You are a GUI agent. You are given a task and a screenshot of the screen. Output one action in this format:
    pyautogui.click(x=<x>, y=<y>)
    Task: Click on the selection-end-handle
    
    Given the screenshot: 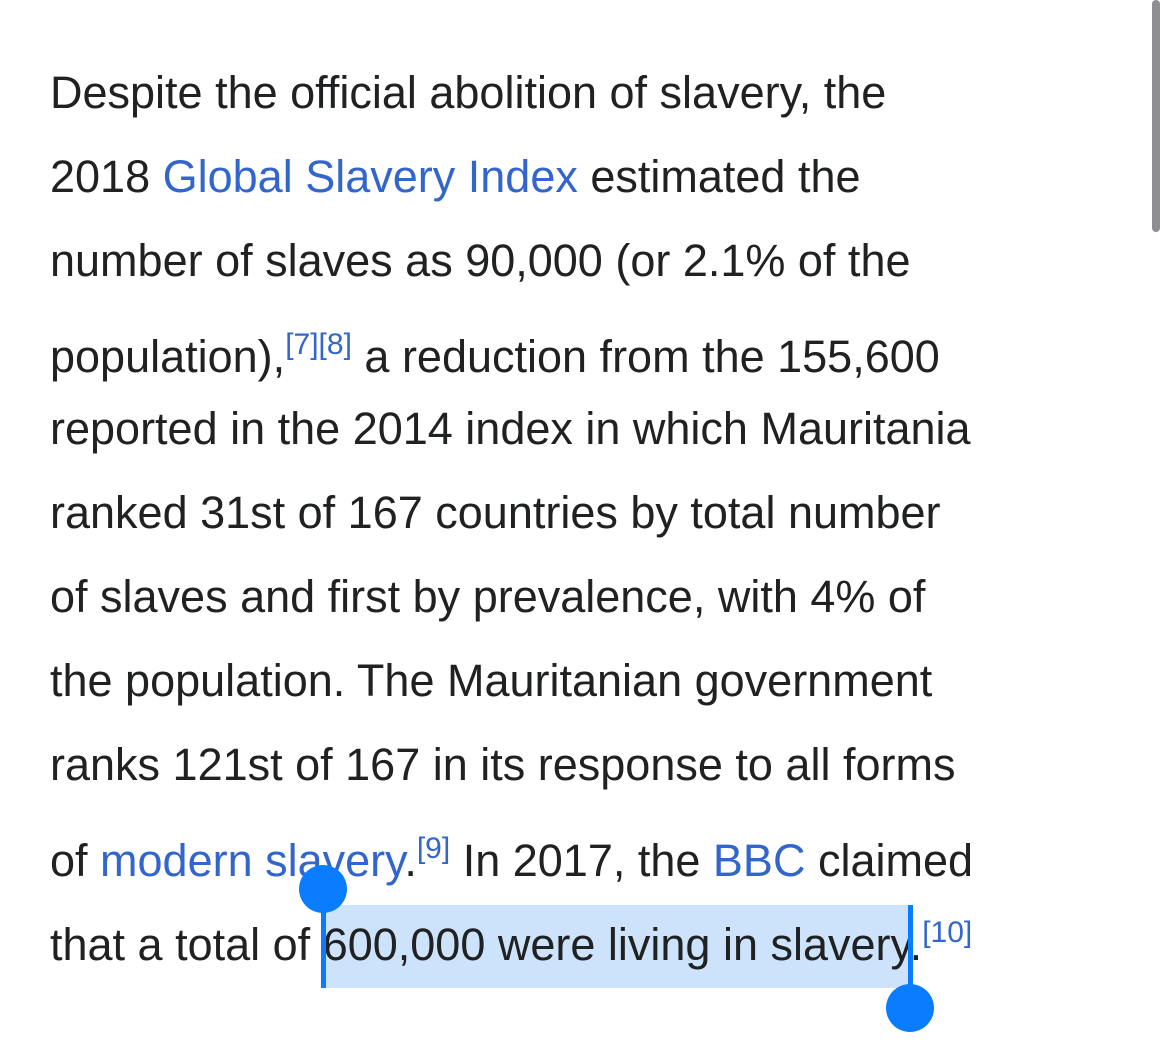 What is the action you would take?
    pyautogui.click(x=909, y=1008)
    